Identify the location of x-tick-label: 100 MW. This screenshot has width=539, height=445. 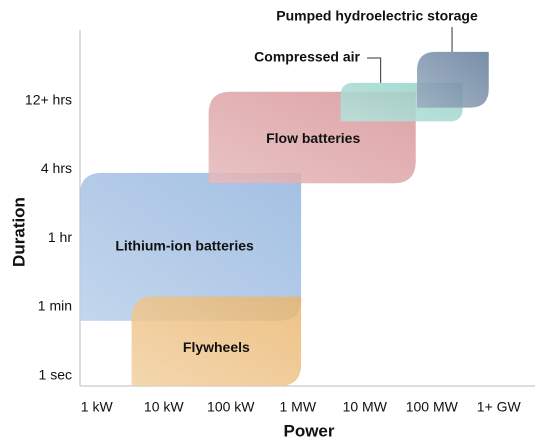
(432, 407).